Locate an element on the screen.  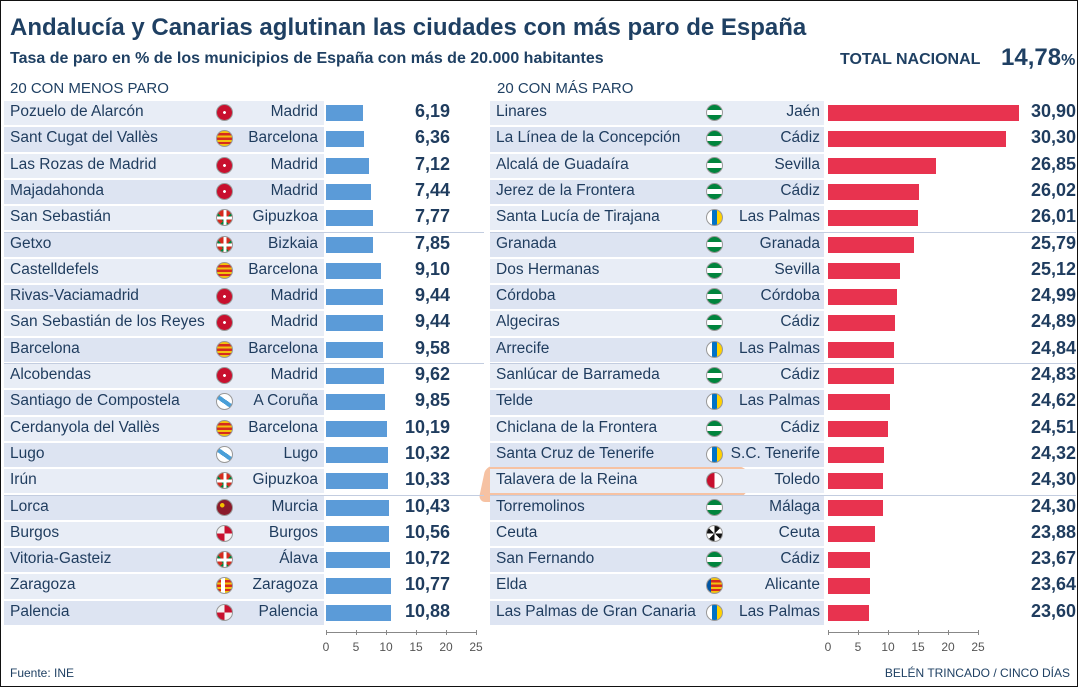
x-axis-tick-label: 25 is located at coordinates (476, 647).